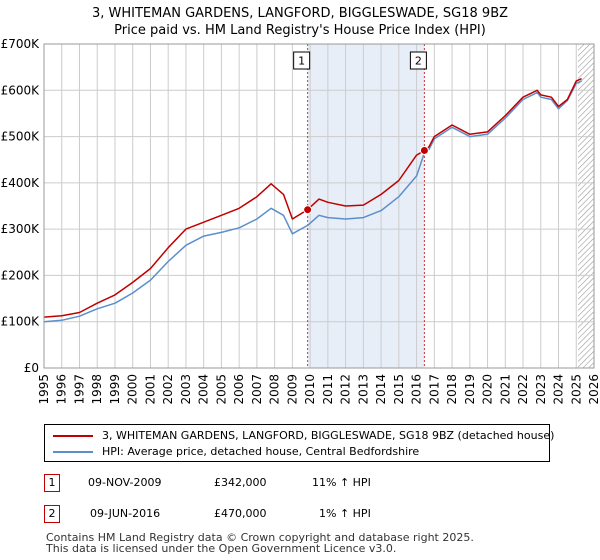 This screenshot has height=560, width=600. What do you see at coordinates (168, 389) in the screenshot?
I see `x-tick-label: 2002` at bounding box center [168, 389].